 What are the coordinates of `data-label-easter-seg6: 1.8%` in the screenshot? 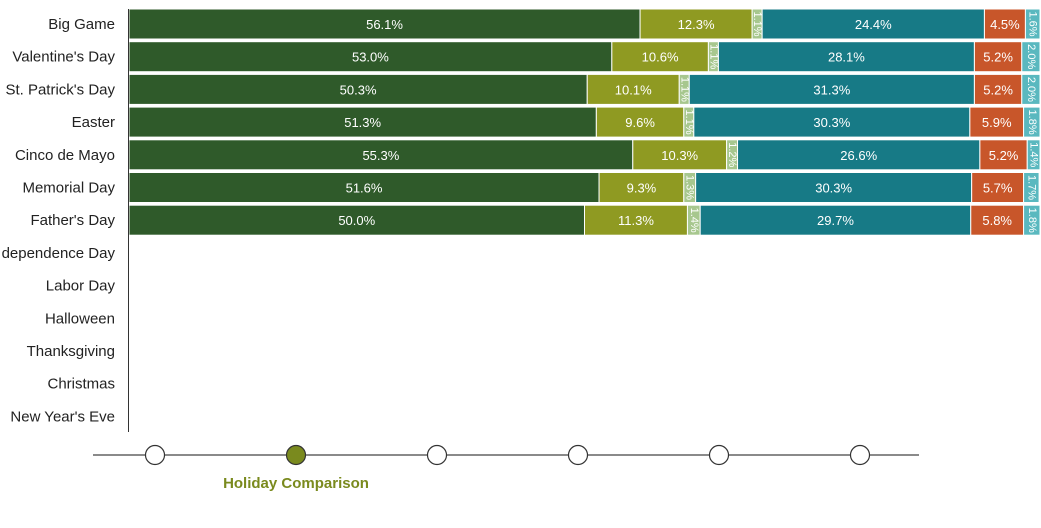 It's located at (1032, 122).